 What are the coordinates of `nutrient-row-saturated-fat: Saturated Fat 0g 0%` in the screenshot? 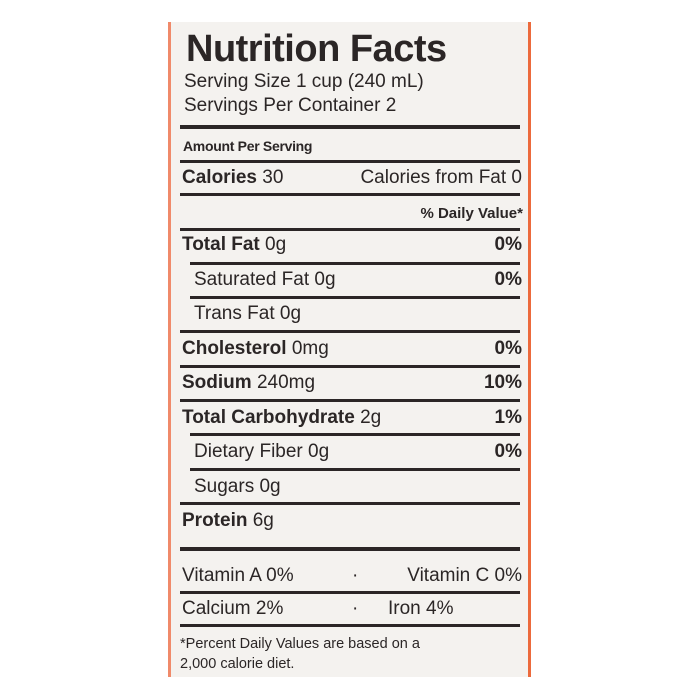 It's located at (358, 280).